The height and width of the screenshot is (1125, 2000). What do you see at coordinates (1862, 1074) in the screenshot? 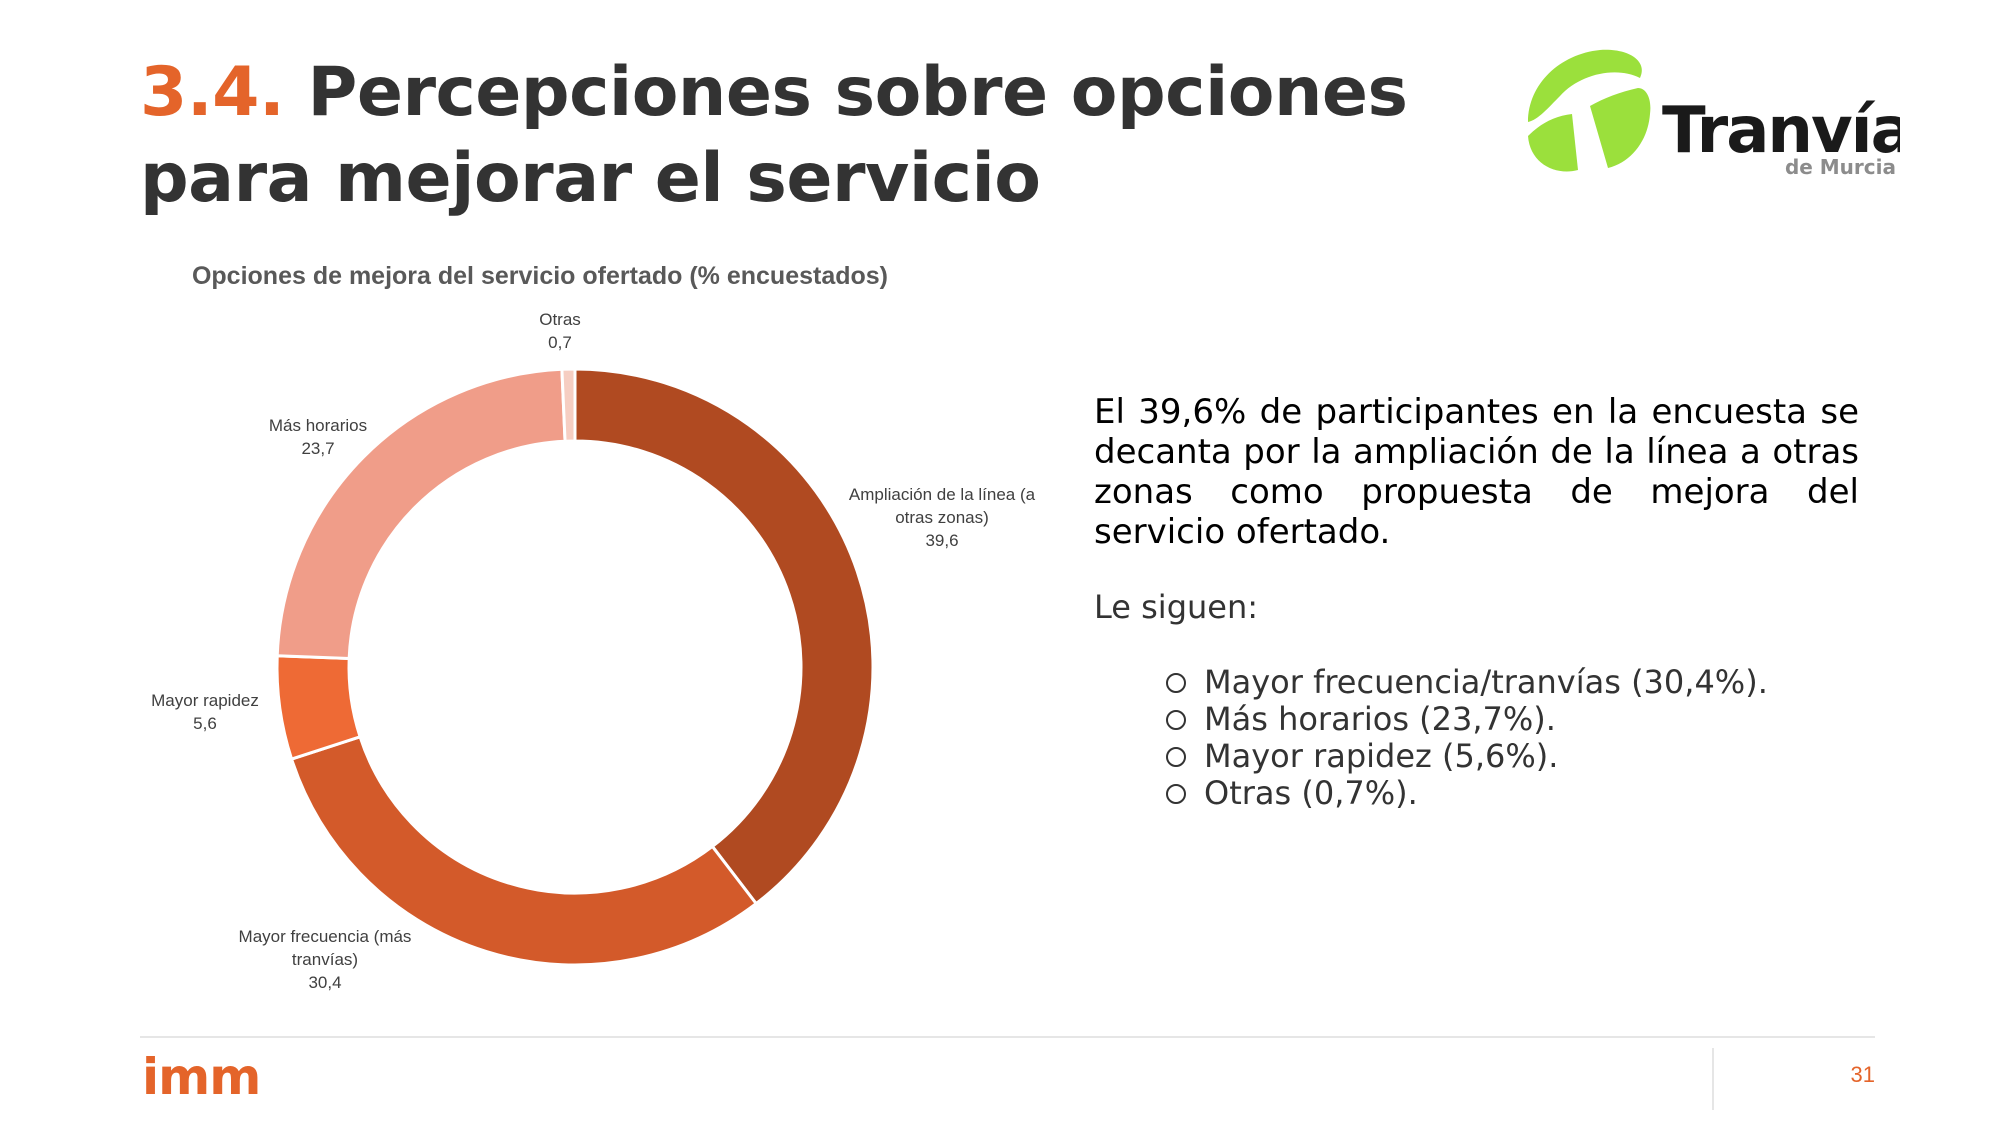
I see `page-number: 31` at bounding box center [1862, 1074].